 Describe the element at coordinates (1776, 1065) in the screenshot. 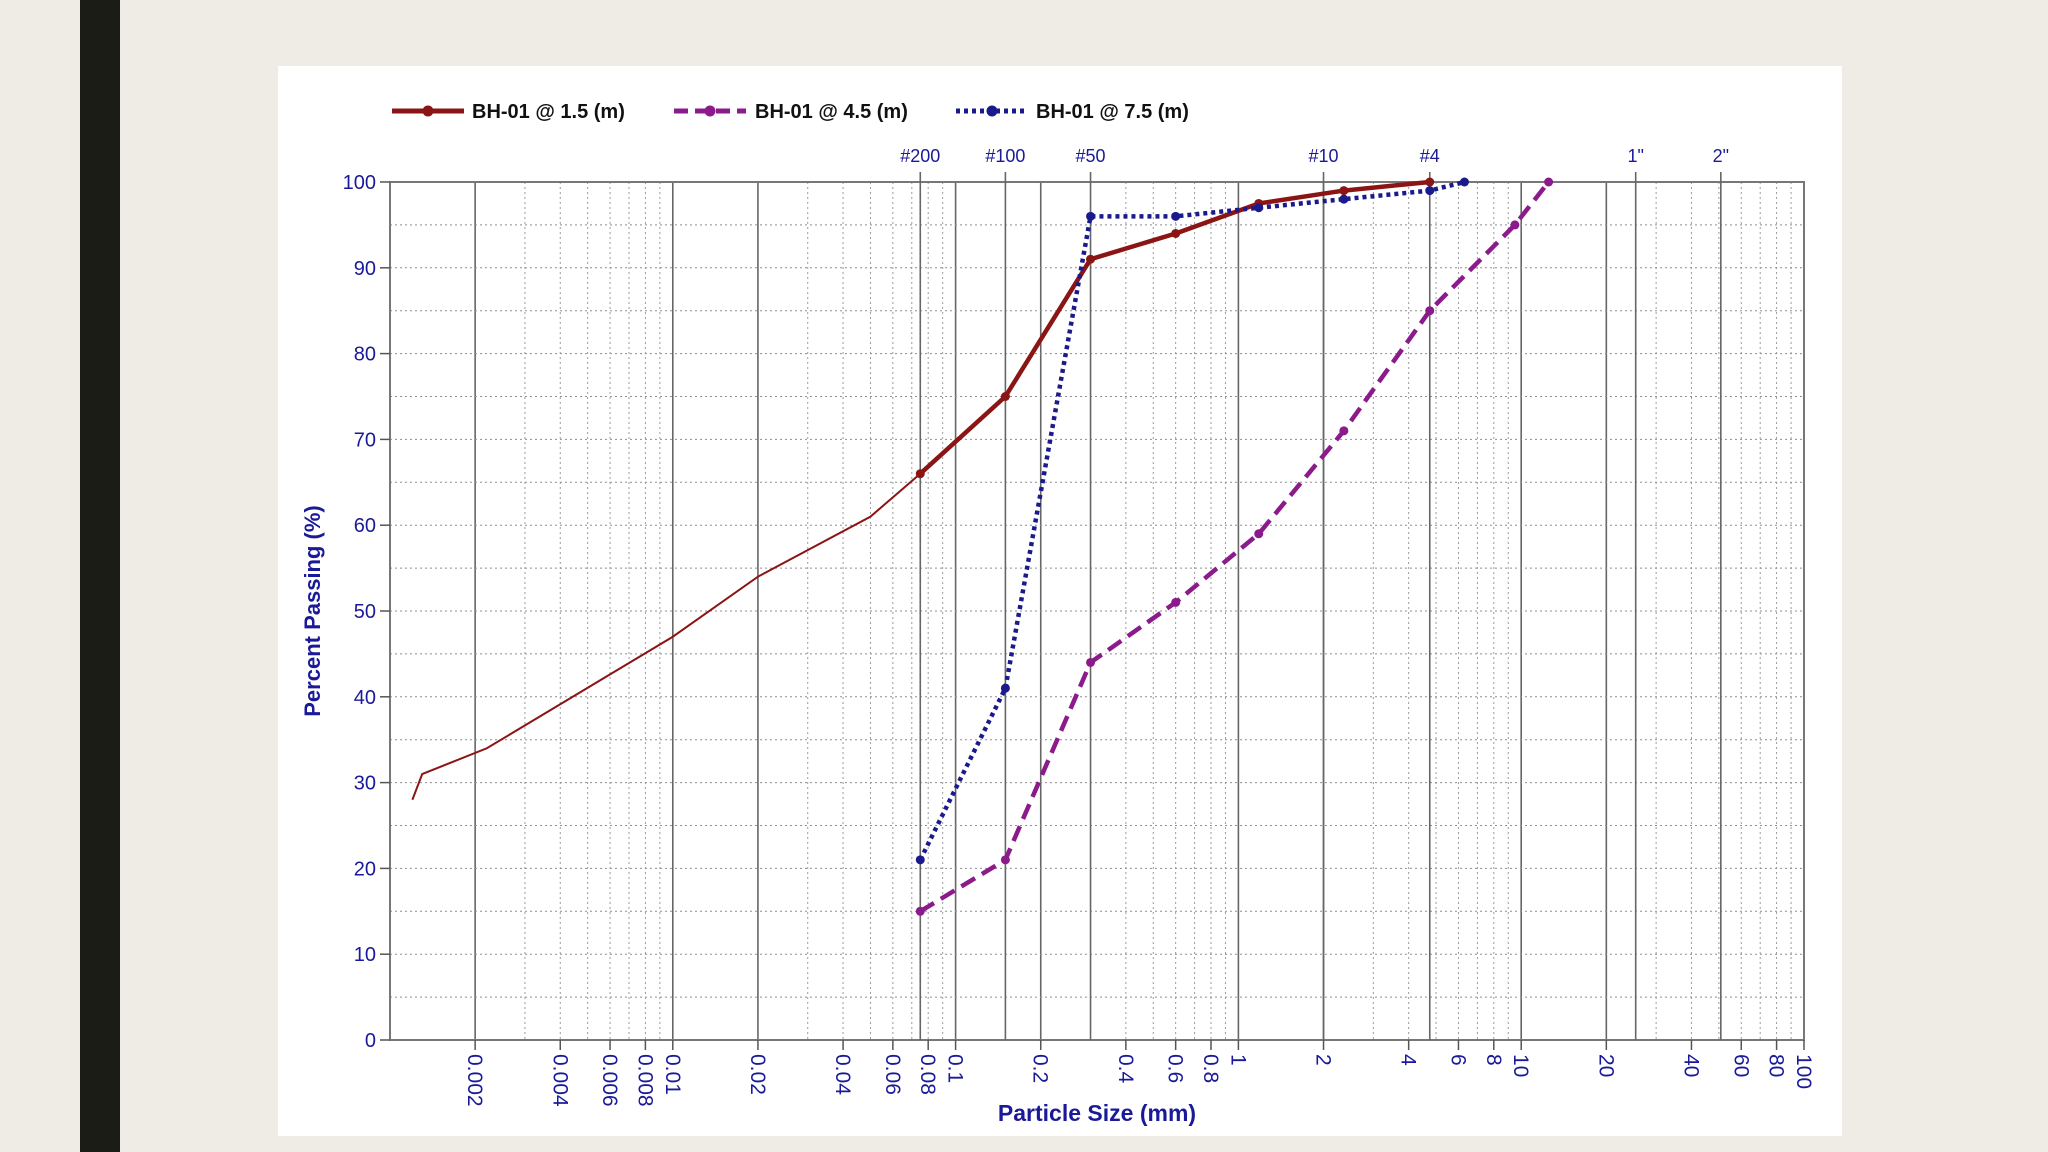

I see `x-tick-label: 80` at that location.